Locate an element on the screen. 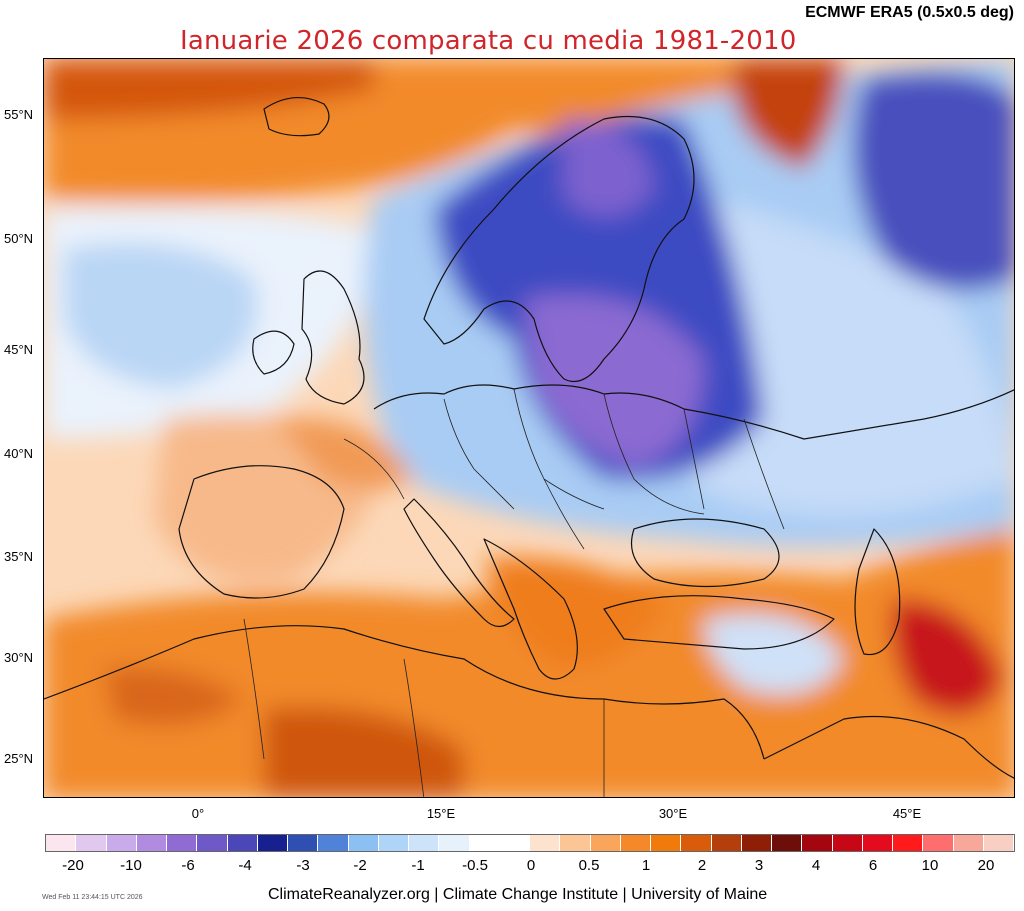 The width and height of the screenshot is (1024, 911). lon-label-45e: 45°E is located at coordinates (907, 813).